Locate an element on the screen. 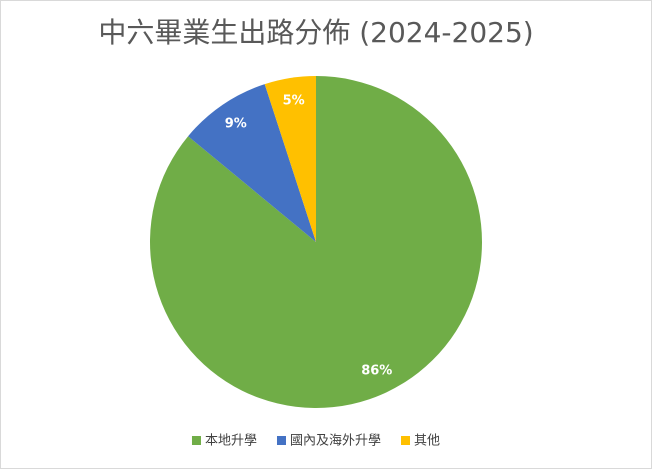  value-label: 86% is located at coordinates (376, 371).